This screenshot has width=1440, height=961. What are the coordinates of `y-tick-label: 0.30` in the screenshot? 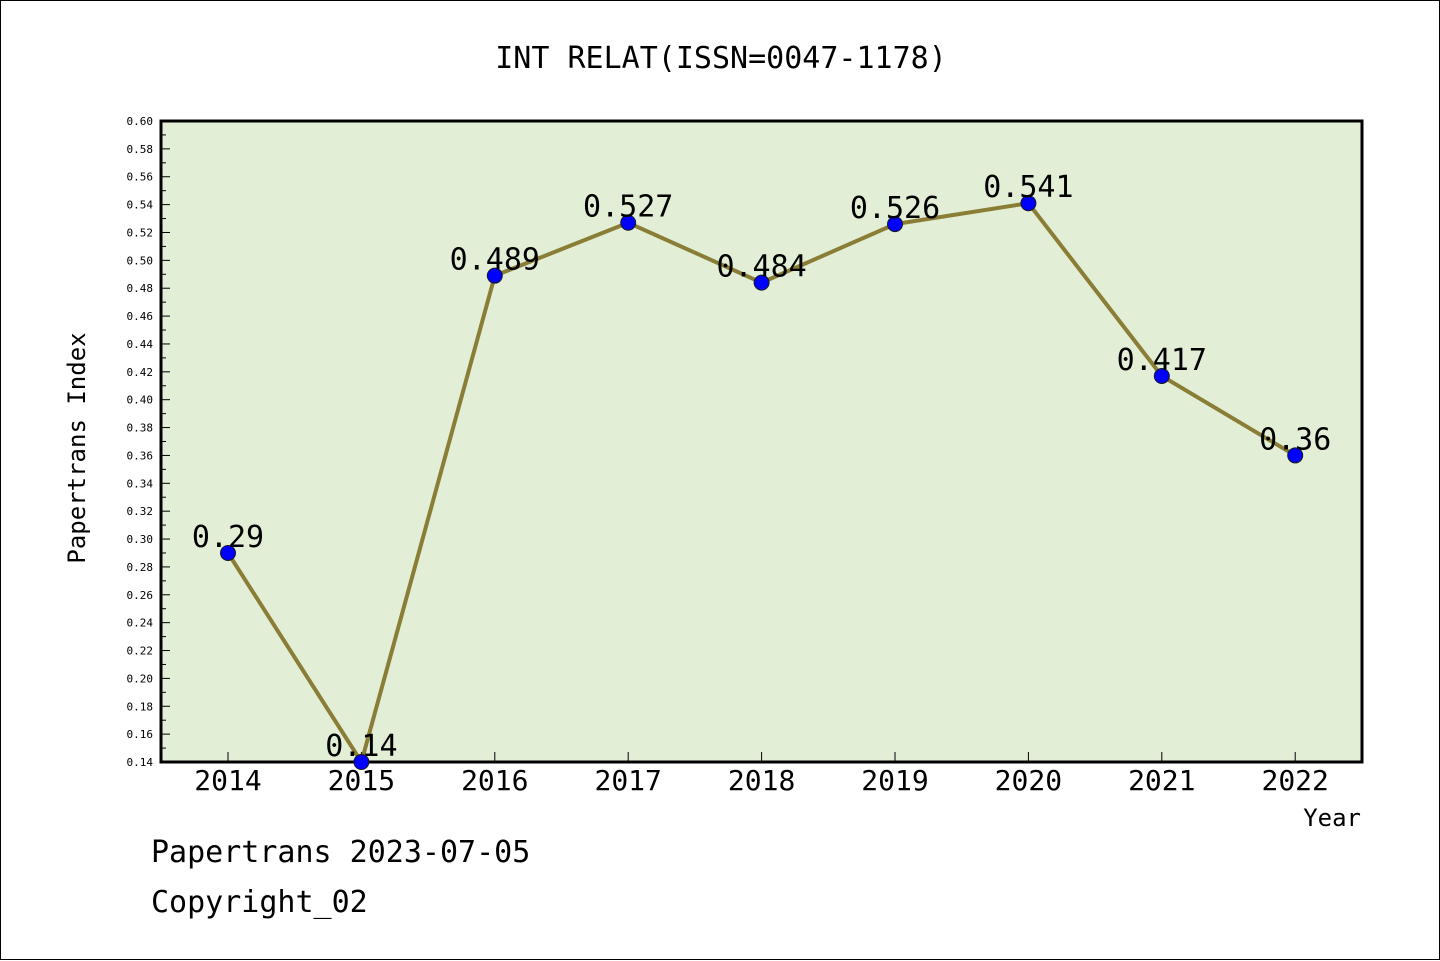 It's located at (140, 539).